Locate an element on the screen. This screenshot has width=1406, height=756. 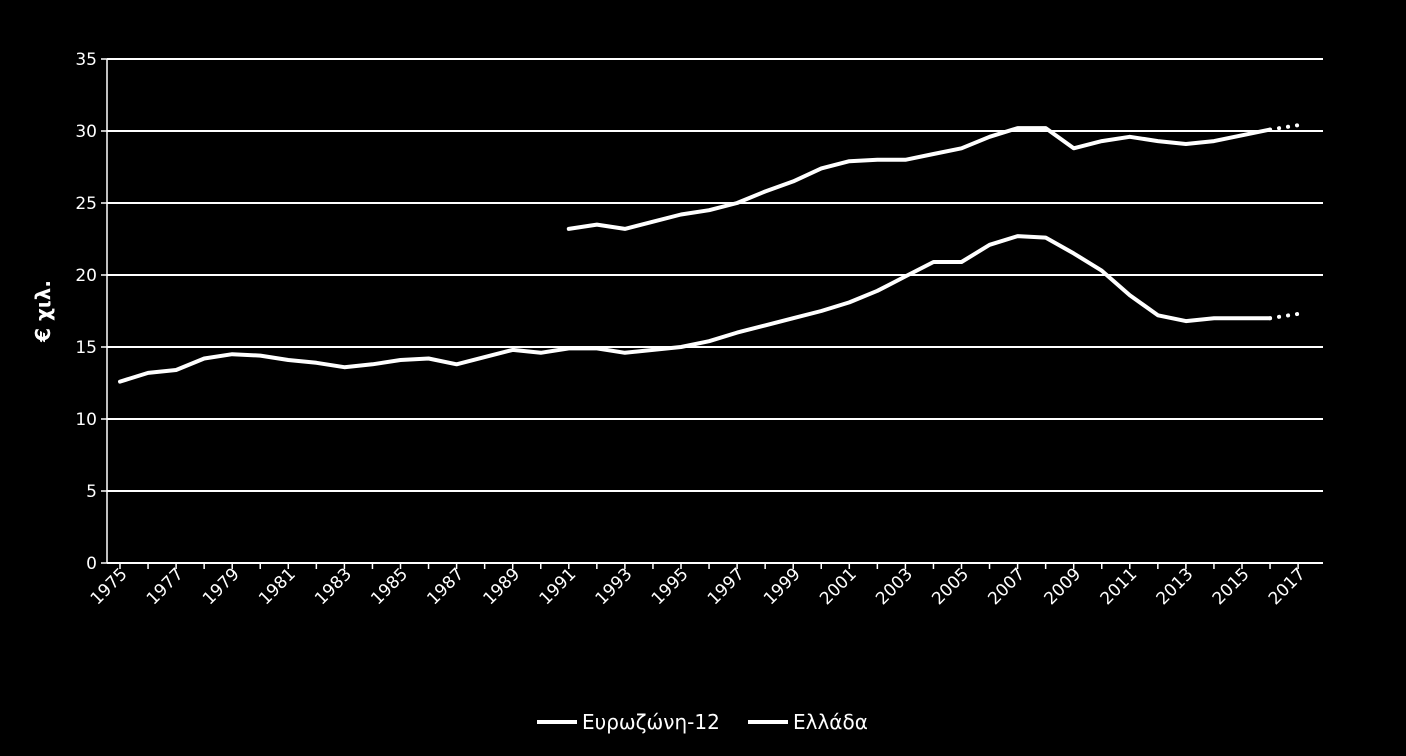
x-tick-label: 2013 is located at coordinates (1175, 586).